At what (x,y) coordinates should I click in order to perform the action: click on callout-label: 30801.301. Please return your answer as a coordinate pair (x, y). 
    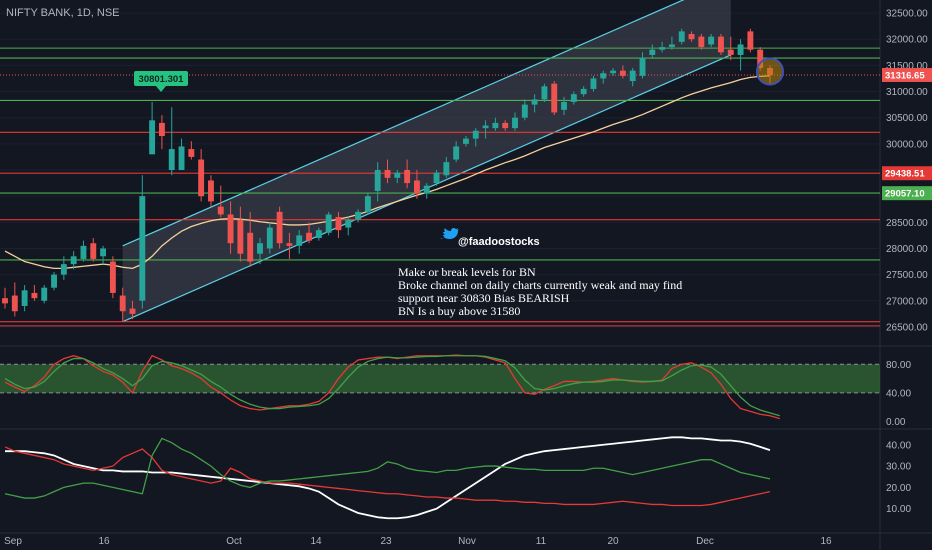
    Looking at the image, I should click on (162, 79).